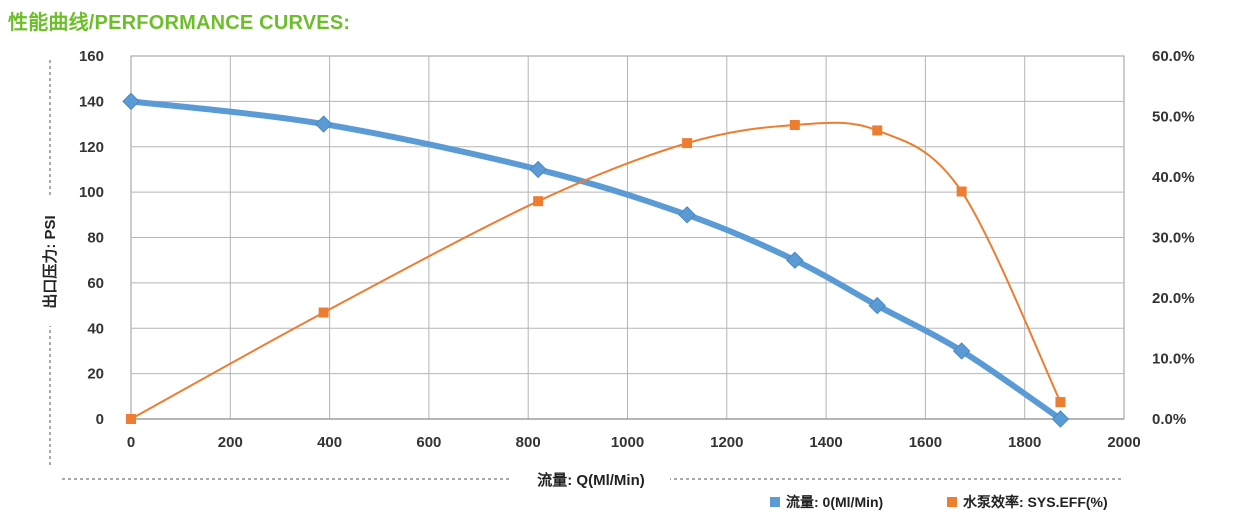 The width and height of the screenshot is (1235, 519). What do you see at coordinates (627, 442) in the screenshot?
I see `x-tick-label: 1000` at bounding box center [627, 442].